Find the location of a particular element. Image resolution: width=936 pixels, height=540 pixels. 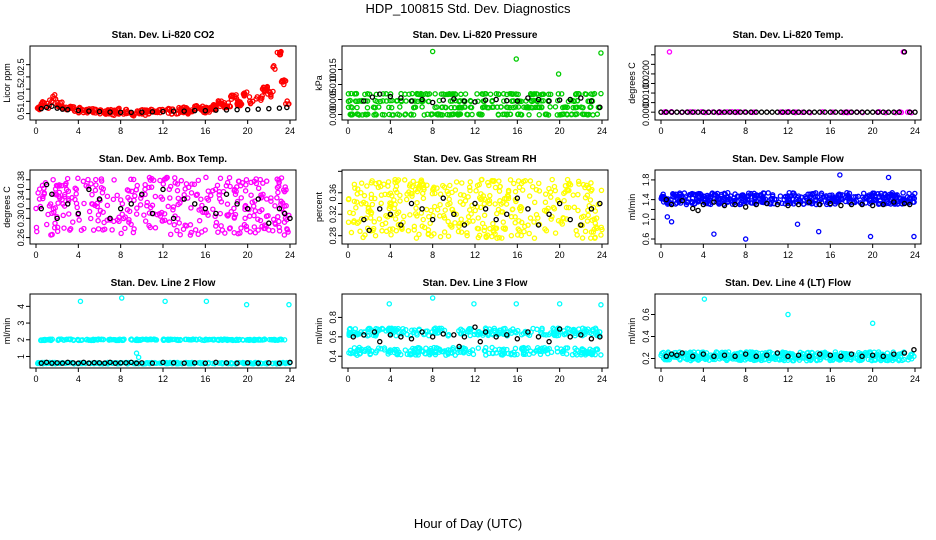

y-tick-label: 0.34 is located at coordinates (21, 199).